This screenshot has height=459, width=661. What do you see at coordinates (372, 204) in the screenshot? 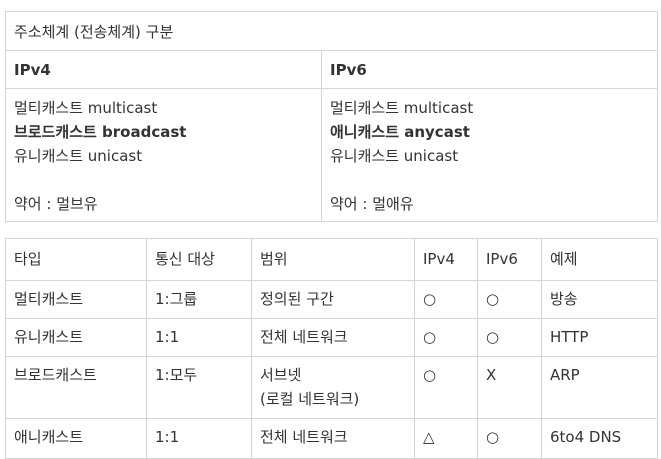
I see `ipv6-abbrev: 약어 : 멀애유` at bounding box center [372, 204].